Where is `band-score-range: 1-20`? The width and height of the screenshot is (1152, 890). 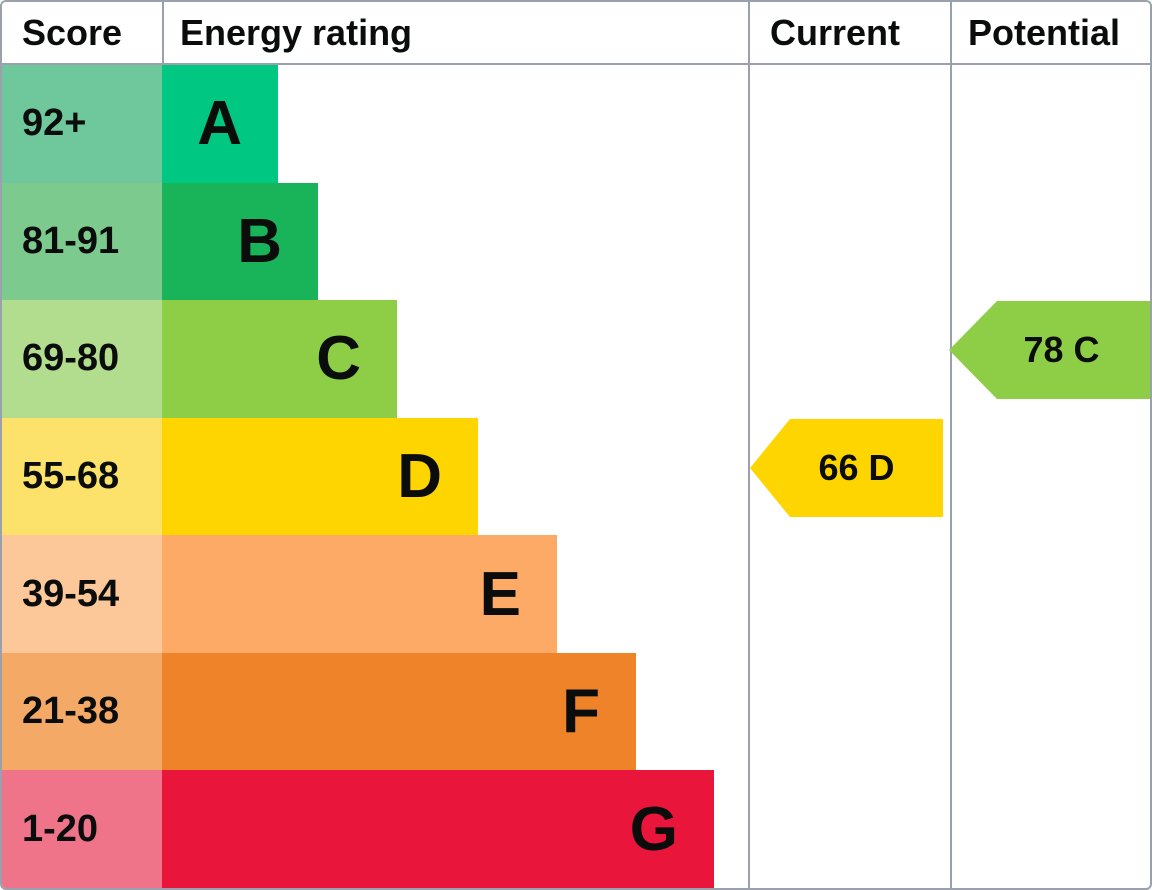 band-score-range: 1-20 is located at coordinates (82, 829).